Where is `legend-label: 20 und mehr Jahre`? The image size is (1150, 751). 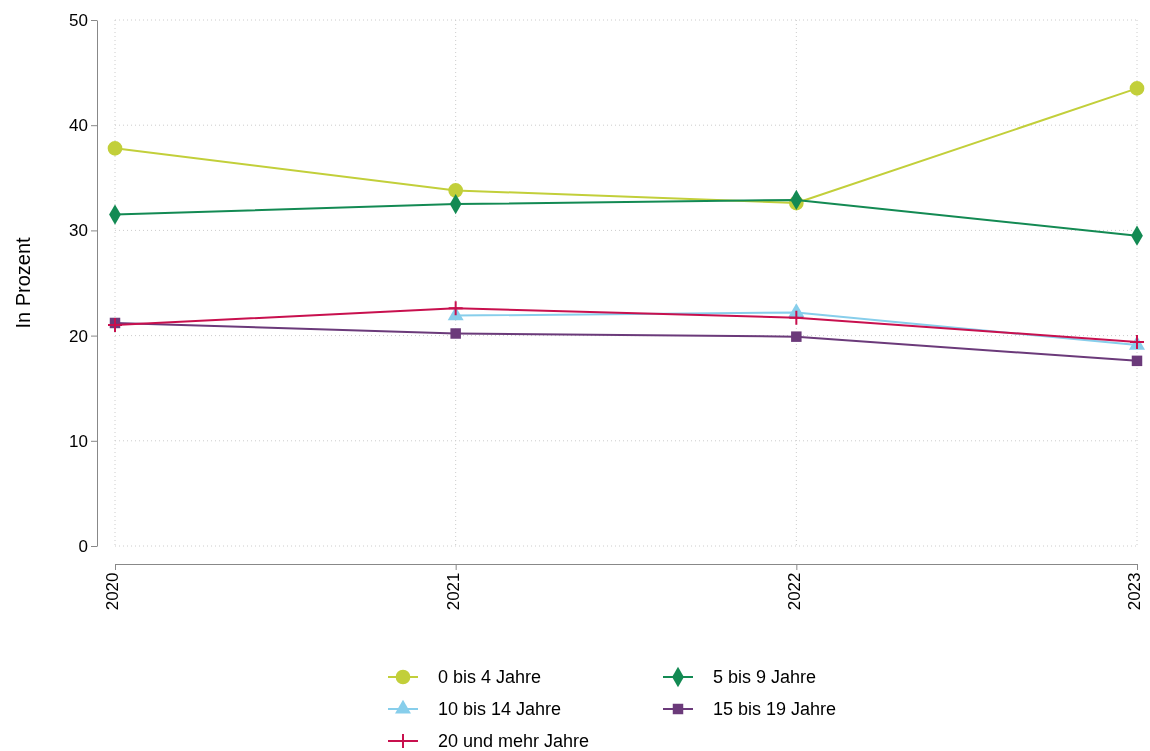 legend-label: 20 und mehr Jahre is located at coordinates (514, 741).